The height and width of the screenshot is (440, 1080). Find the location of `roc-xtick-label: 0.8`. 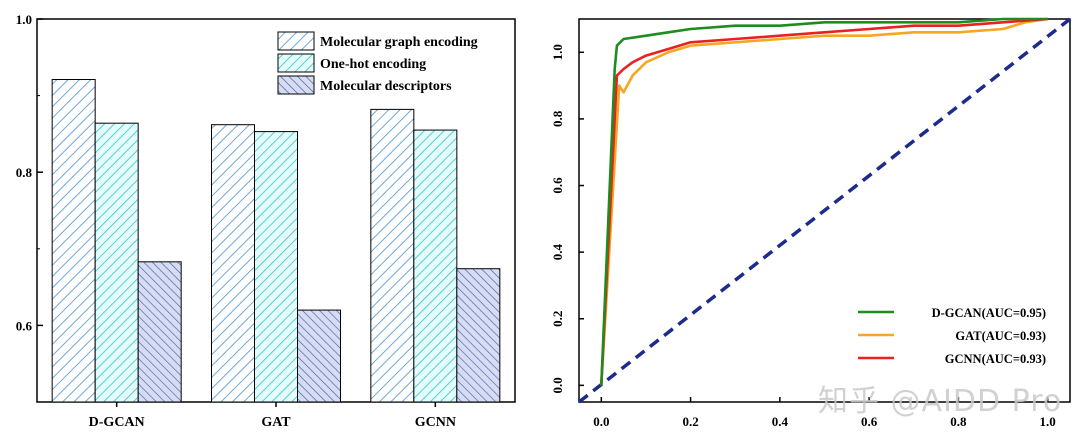

roc-xtick-label: 0.8 is located at coordinates (958, 421).